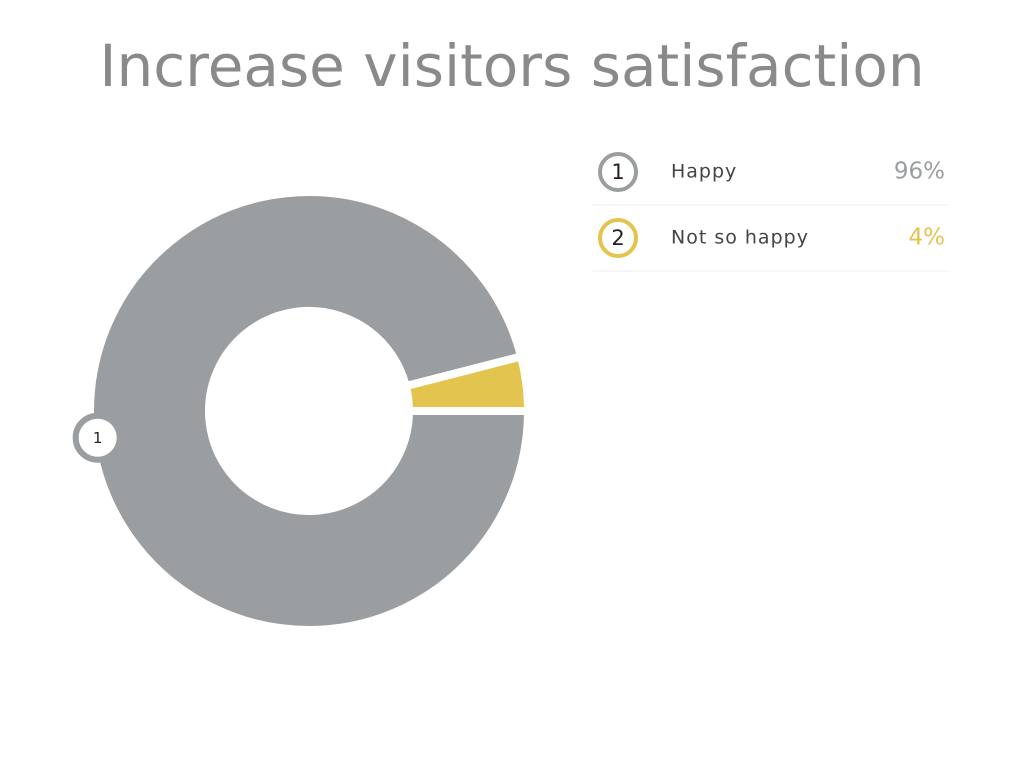 The height and width of the screenshot is (772, 1024). Describe the element at coordinates (927, 238) in the screenshot. I see `legend-value: 4%` at that location.